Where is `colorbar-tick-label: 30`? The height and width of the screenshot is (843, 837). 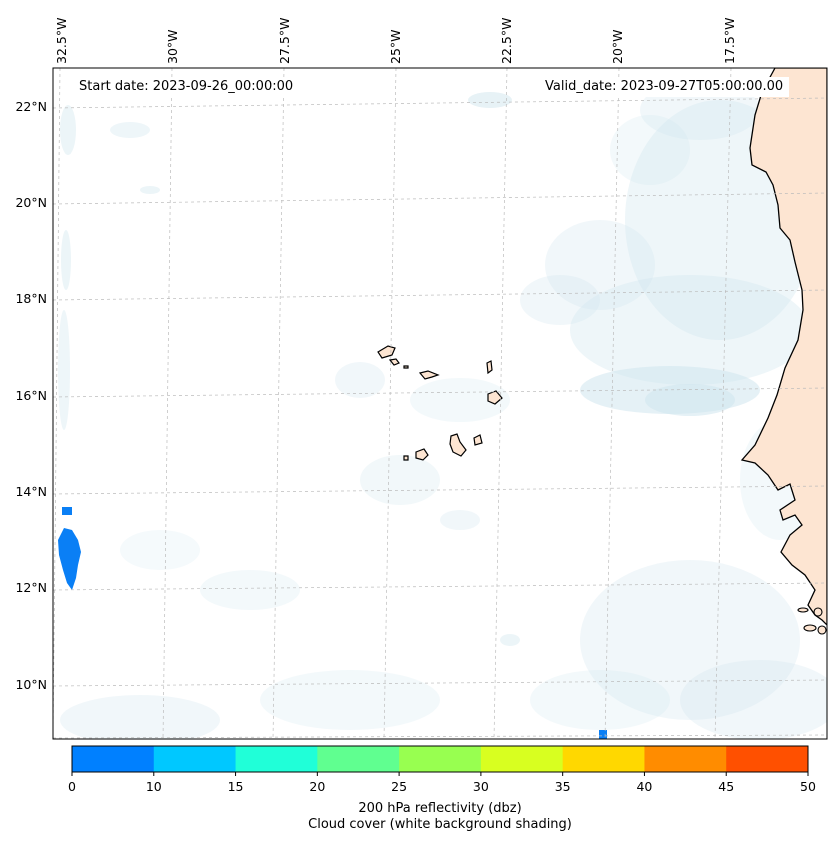 colorbar-tick-label: 30 is located at coordinates (481, 786).